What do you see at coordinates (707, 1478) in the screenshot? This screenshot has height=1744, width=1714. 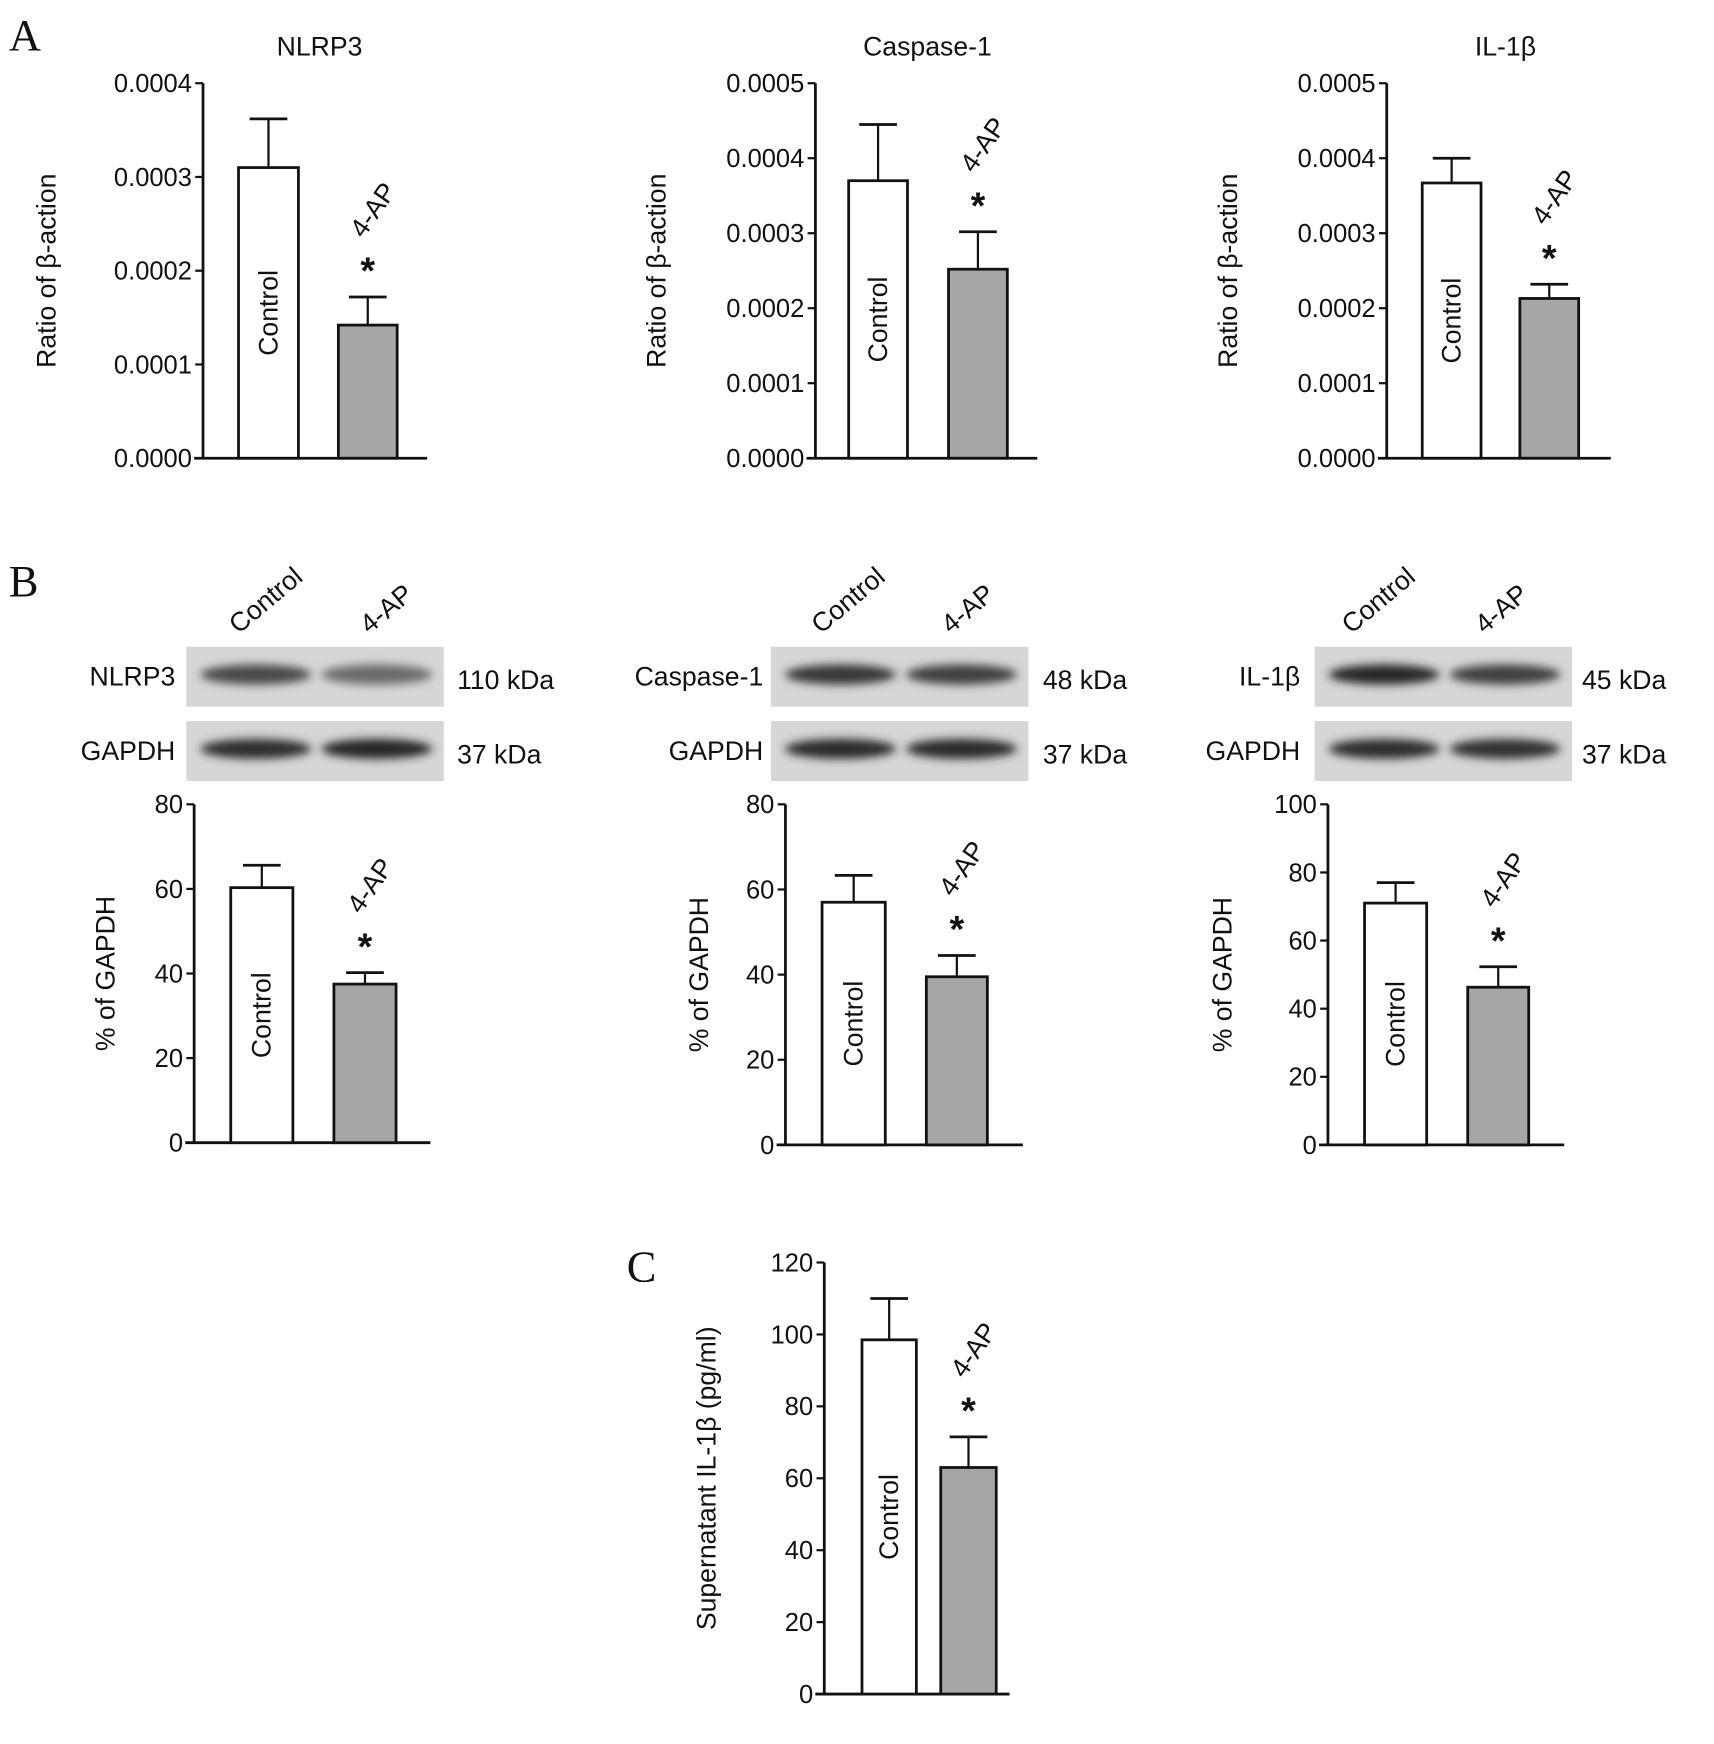 I see `y-axis-label: Supernatant IL-1β (pg/ml)` at bounding box center [707, 1478].